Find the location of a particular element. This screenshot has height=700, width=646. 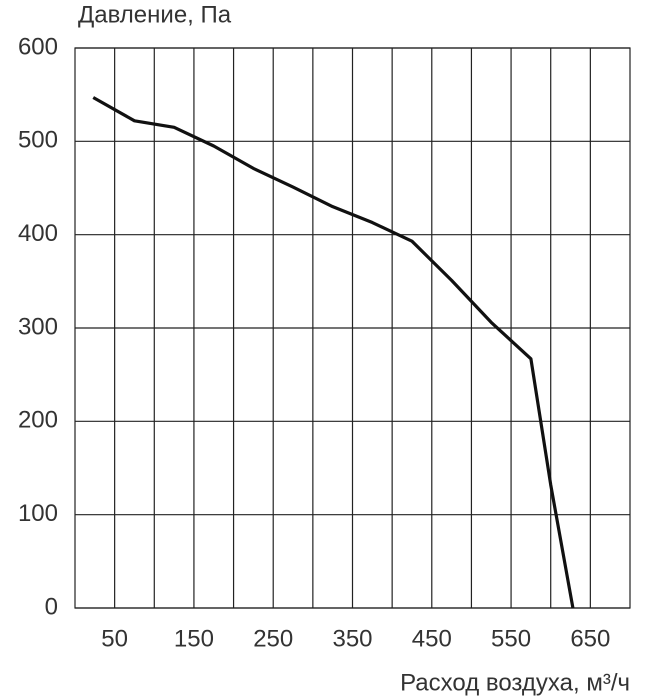

x-tick-label: 50 is located at coordinates (114, 638).